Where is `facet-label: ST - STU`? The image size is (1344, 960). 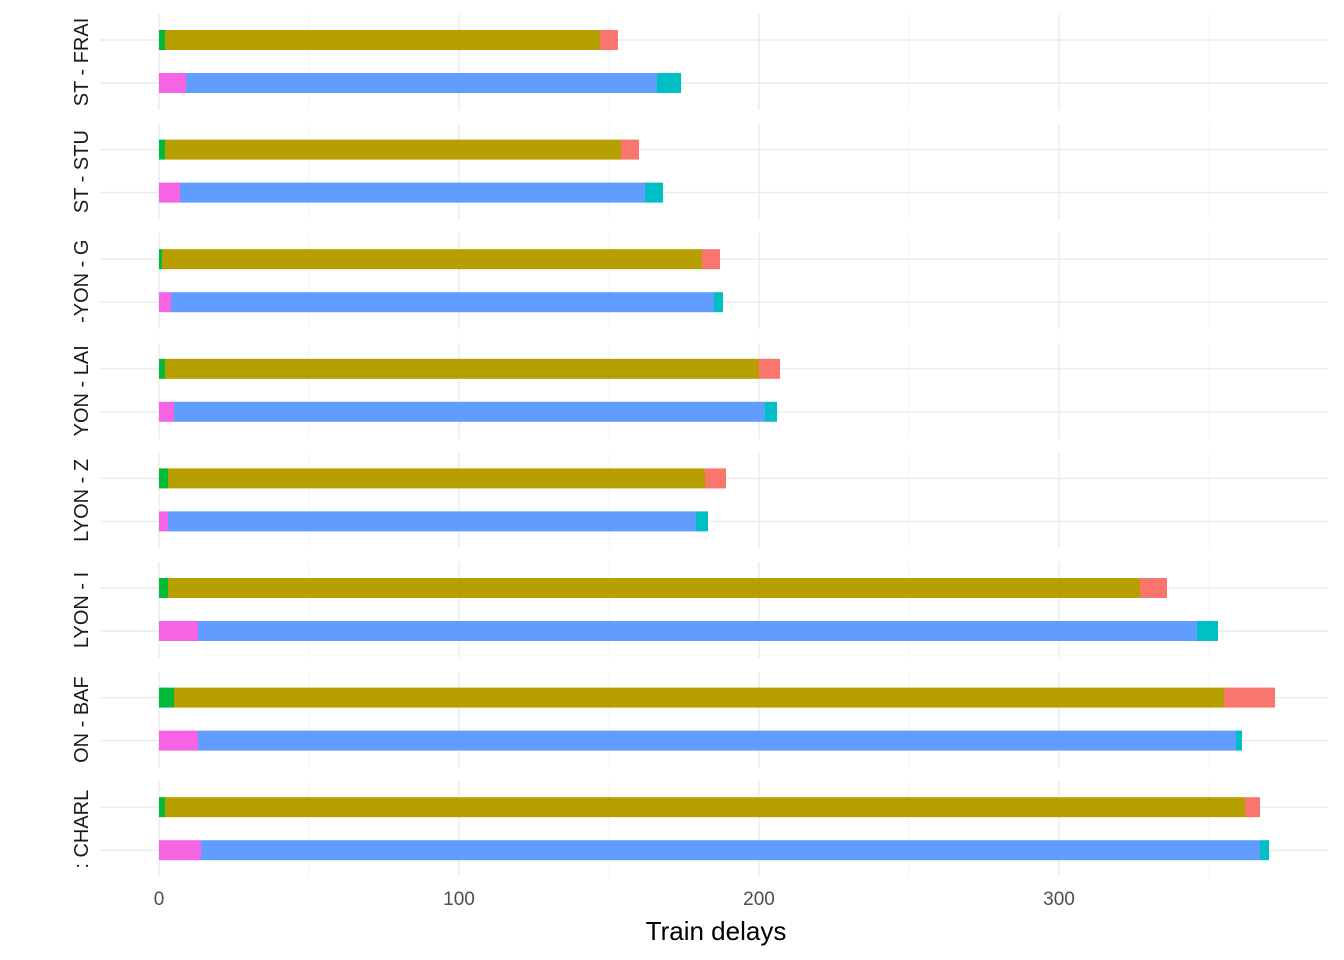 facet-label: ST - STU is located at coordinates (82, 171).